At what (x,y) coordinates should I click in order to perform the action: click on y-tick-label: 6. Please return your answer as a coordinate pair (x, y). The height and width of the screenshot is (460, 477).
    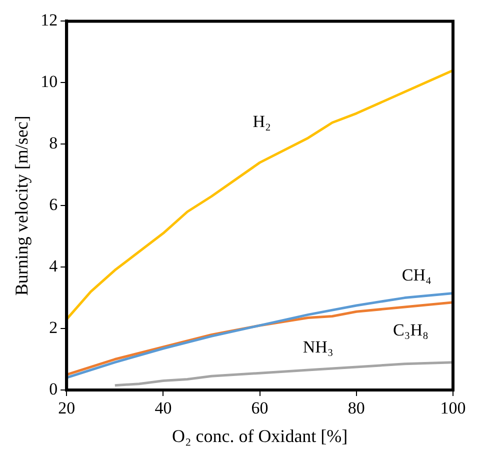
    Looking at the image, I should click on (53, 204).